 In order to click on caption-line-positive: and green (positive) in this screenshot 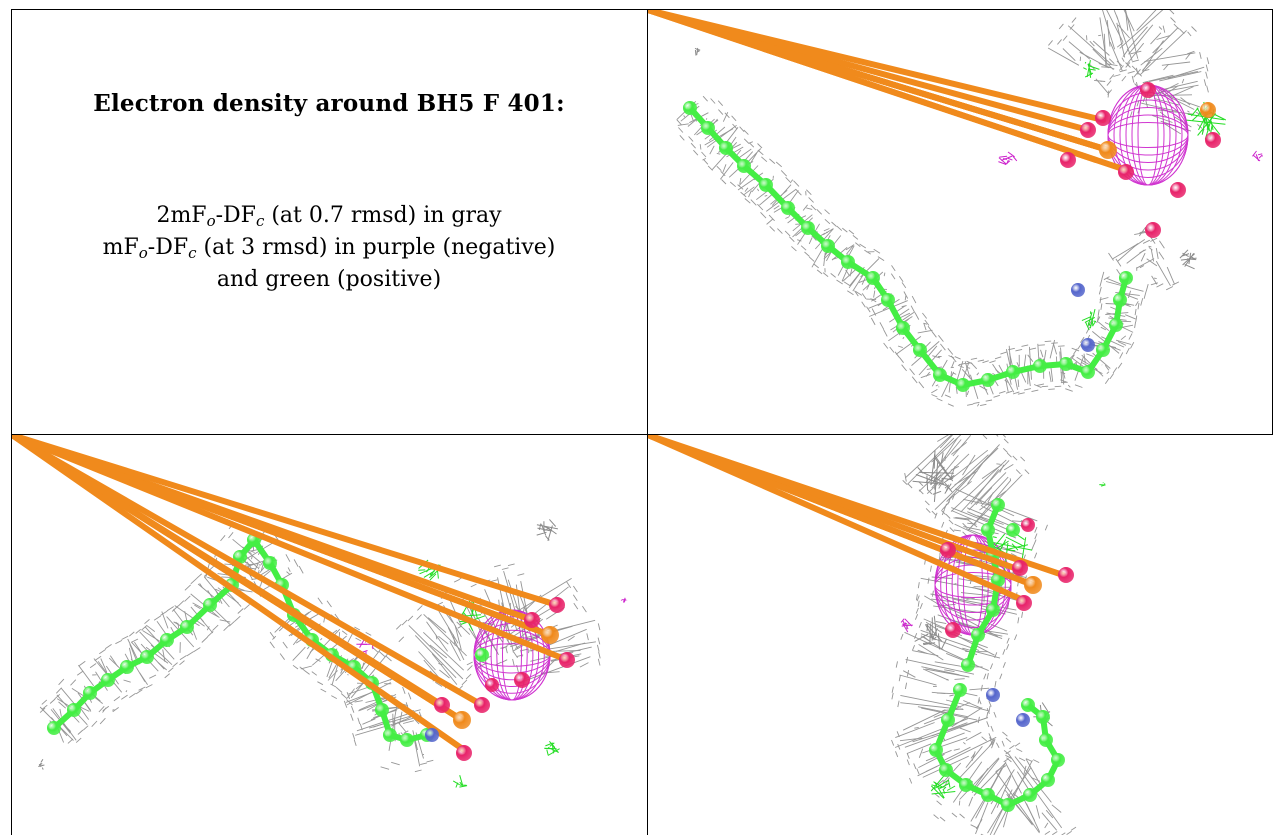, I will do `click(329, 279)`.